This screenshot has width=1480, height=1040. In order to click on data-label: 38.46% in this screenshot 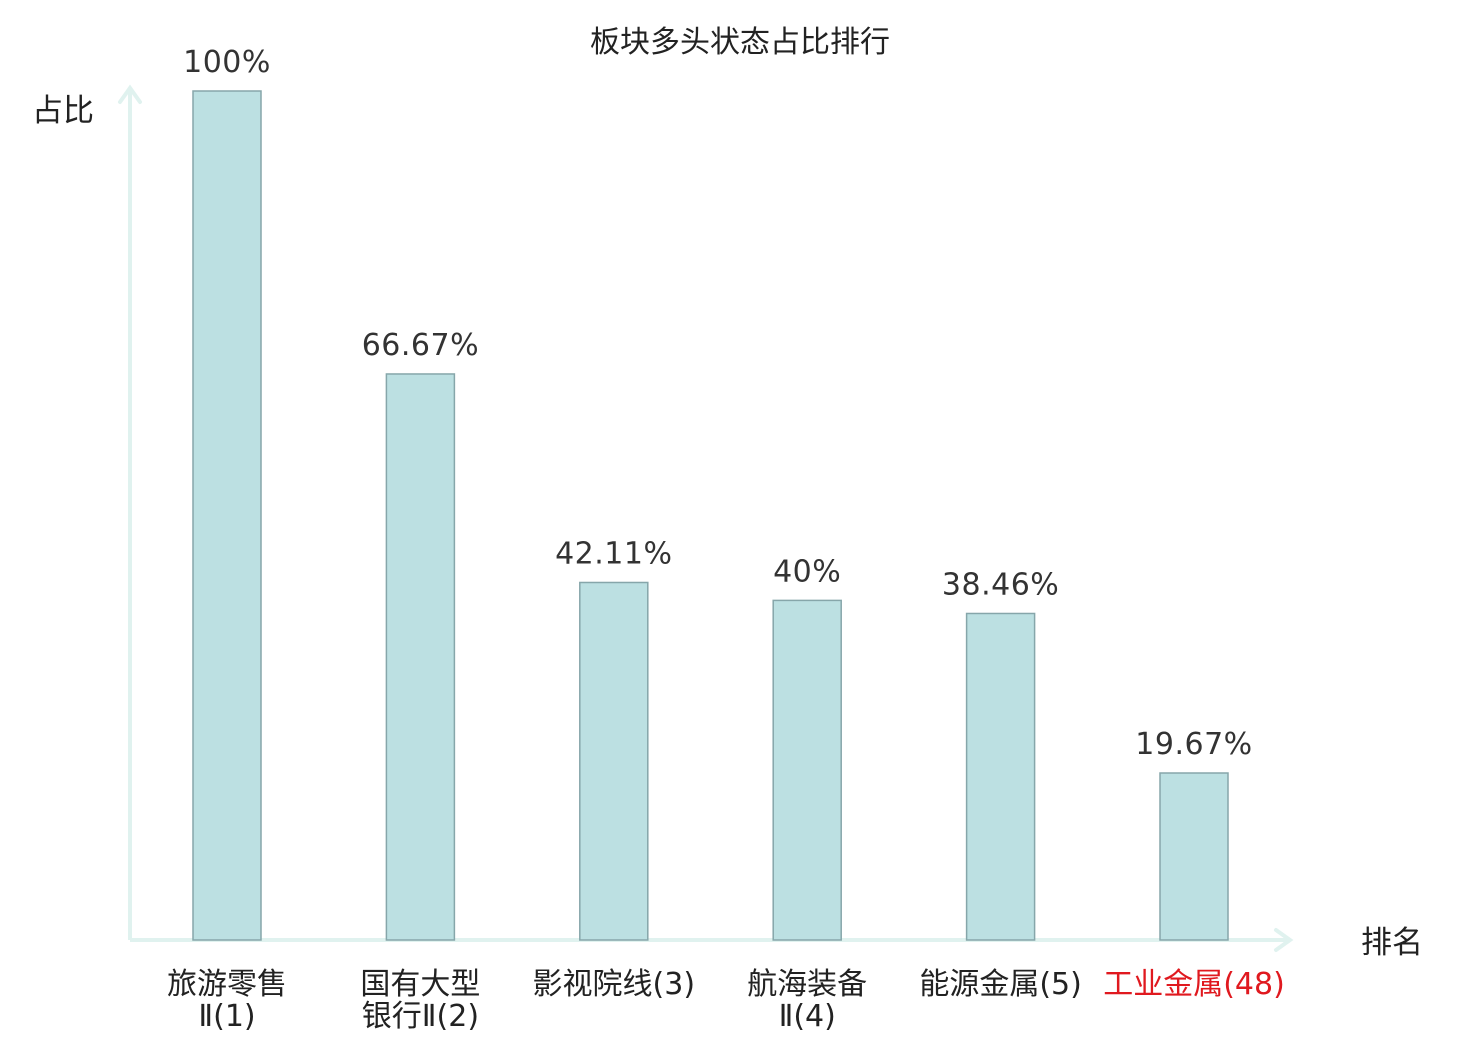, I will do `click(1000, 584)`.